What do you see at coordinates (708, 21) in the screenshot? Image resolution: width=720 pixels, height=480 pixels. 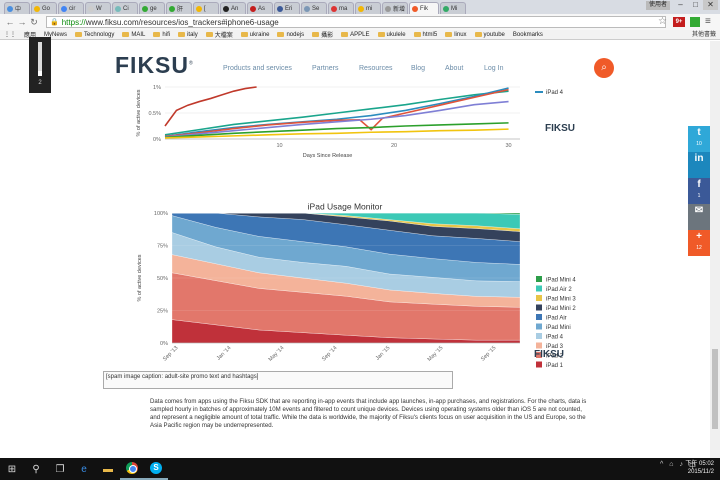 I see `menu-icon: ≡` at bounding box center [708, 21].